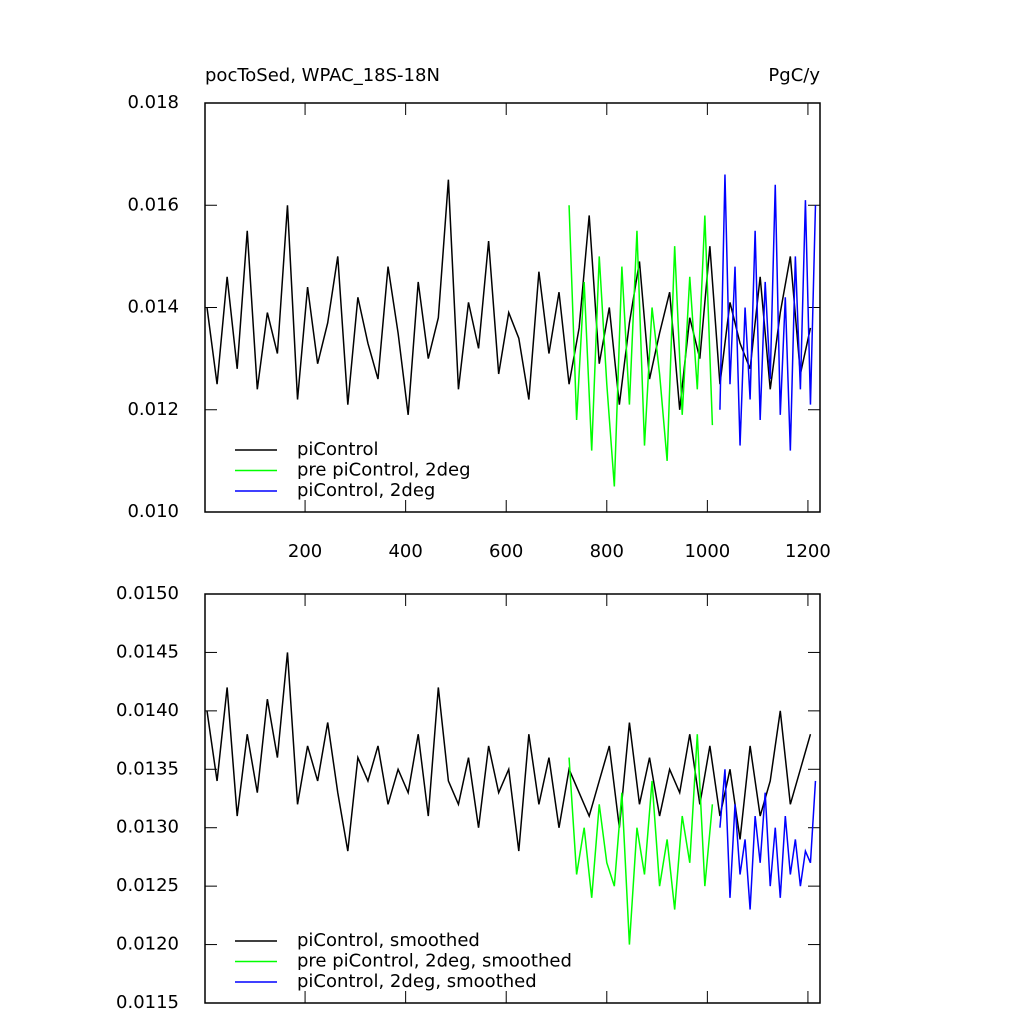 This screenshot has width=1024, height=1024. What do you see at coordinates (607, 551) in the screenshot?
I see `x-tick-label: 800` at bounding box center [607, 551].